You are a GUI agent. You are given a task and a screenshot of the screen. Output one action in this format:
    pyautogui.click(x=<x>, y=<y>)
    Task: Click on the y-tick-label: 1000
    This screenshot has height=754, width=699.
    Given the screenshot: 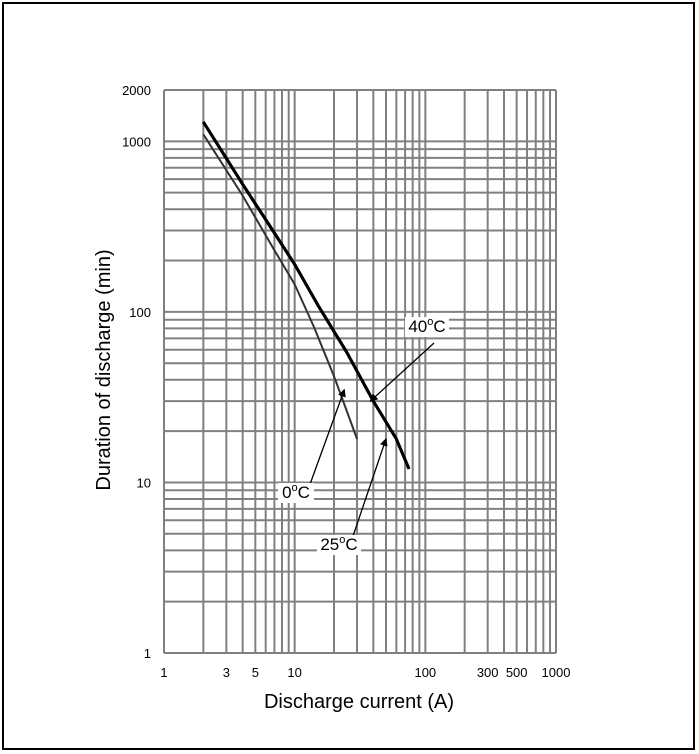 What is the action you would take?
    pyautogui.click(x=136, y=141)
    